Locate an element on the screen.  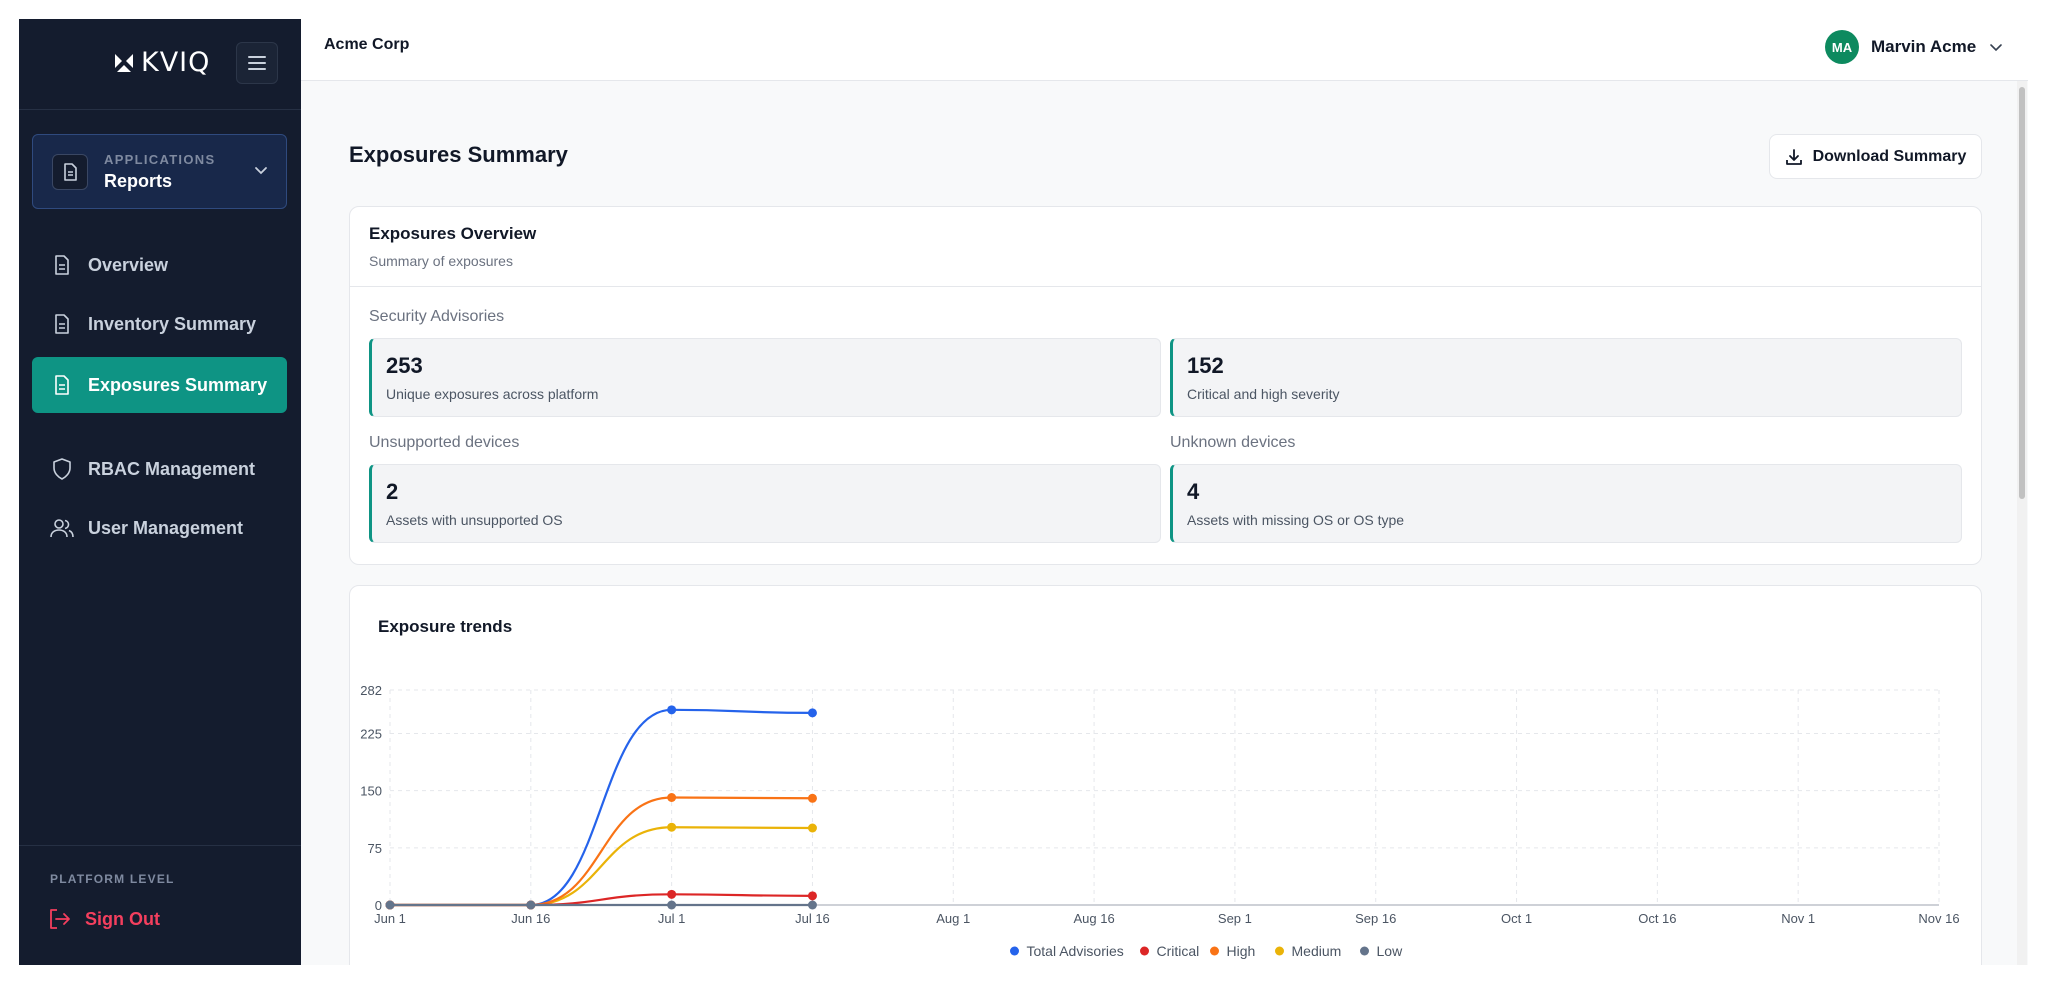
y-tick-label: 282 is located at coordinates (371, 690).